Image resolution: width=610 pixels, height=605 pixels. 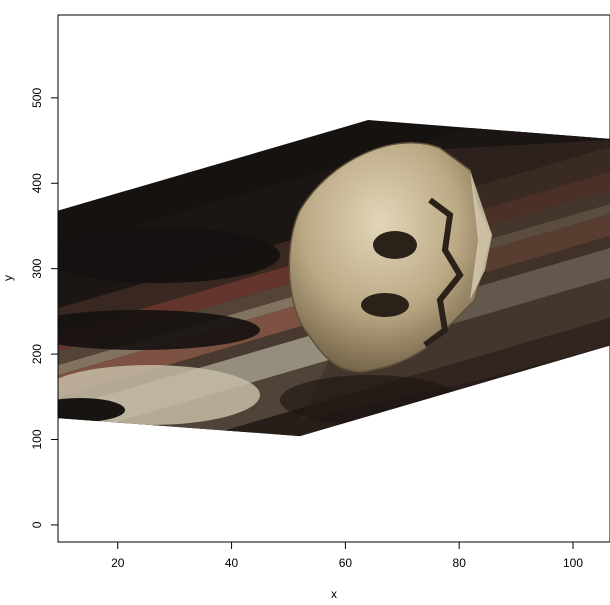 I want to click on skull-highlight, so click(x=481, y=235).